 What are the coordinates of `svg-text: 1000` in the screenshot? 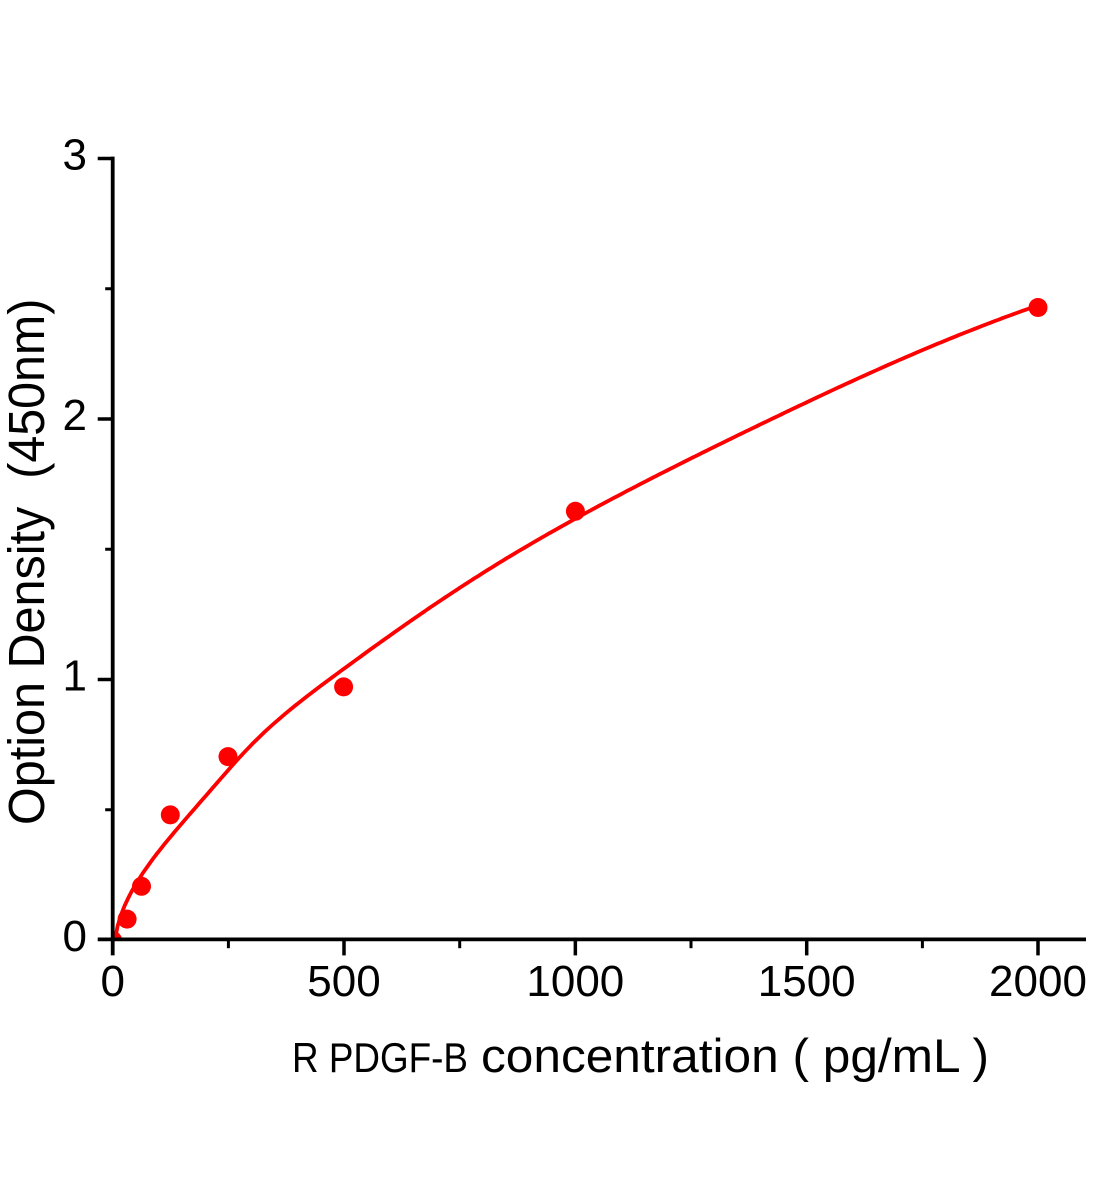 It's located at (575, 981).